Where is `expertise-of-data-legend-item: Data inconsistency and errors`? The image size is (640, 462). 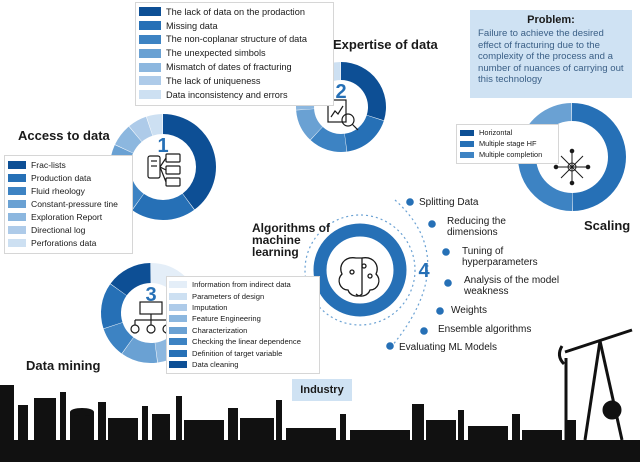
expertise-of-data-legend-item: Data inconsistency and errors is located at coordinates (236, 95).